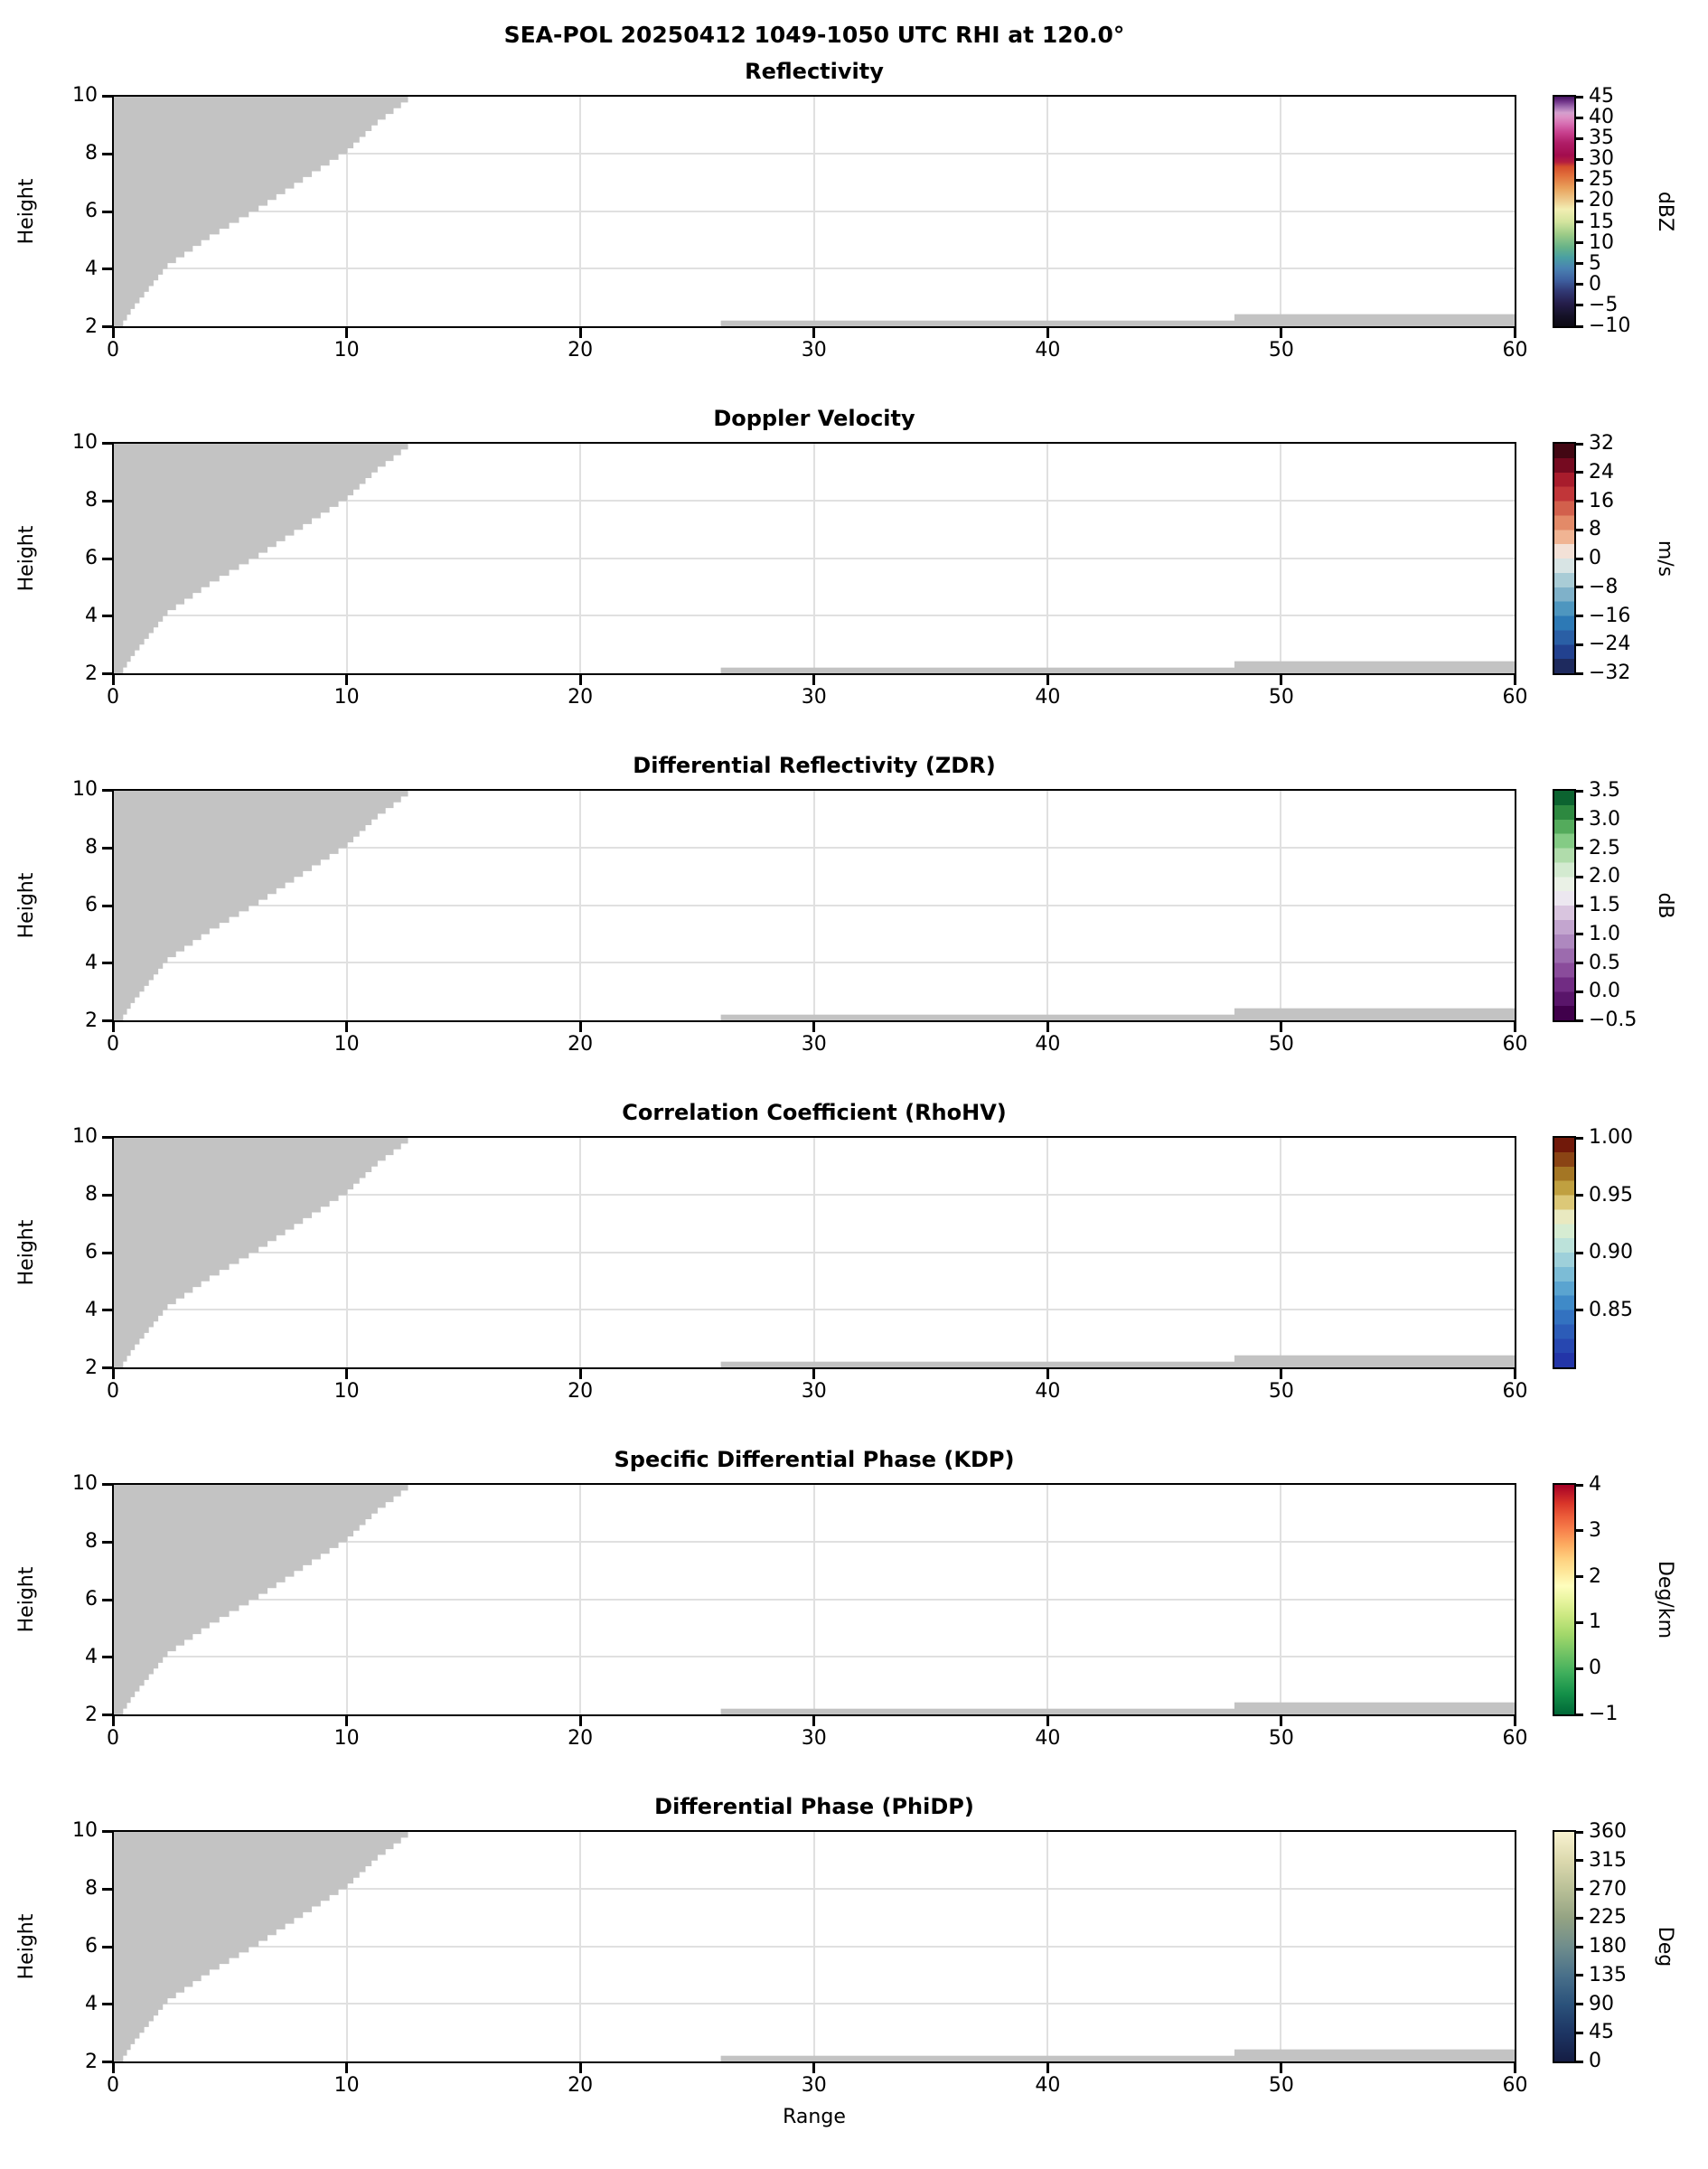 The height and width of the screenshot is (2169, 1708). I want to click on colorbar-tick-label: 30, so click(1601, 159).